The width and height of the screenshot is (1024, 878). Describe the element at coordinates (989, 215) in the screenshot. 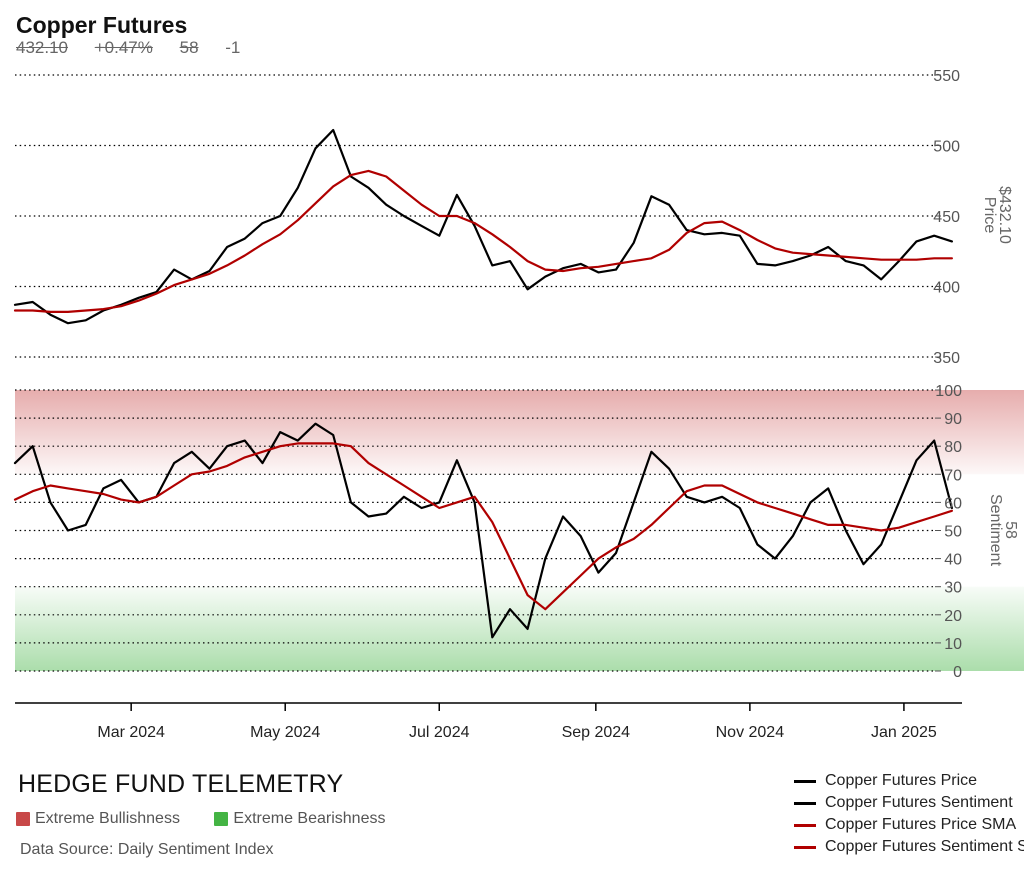

I see `price-axis-title: Price` at that location.